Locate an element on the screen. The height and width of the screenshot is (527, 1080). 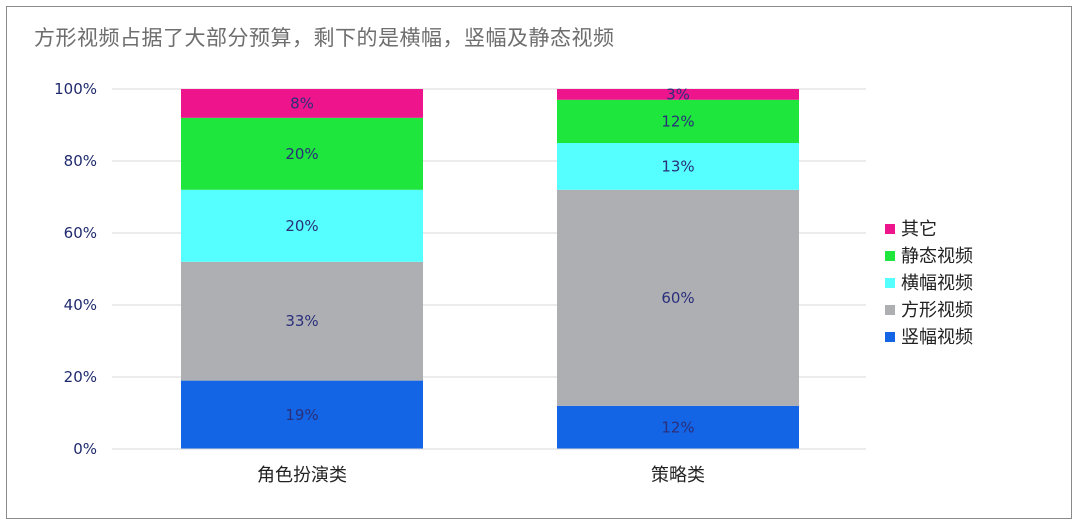
x-tick-label: 角色扮演类 is located at coordinates (302, 475).